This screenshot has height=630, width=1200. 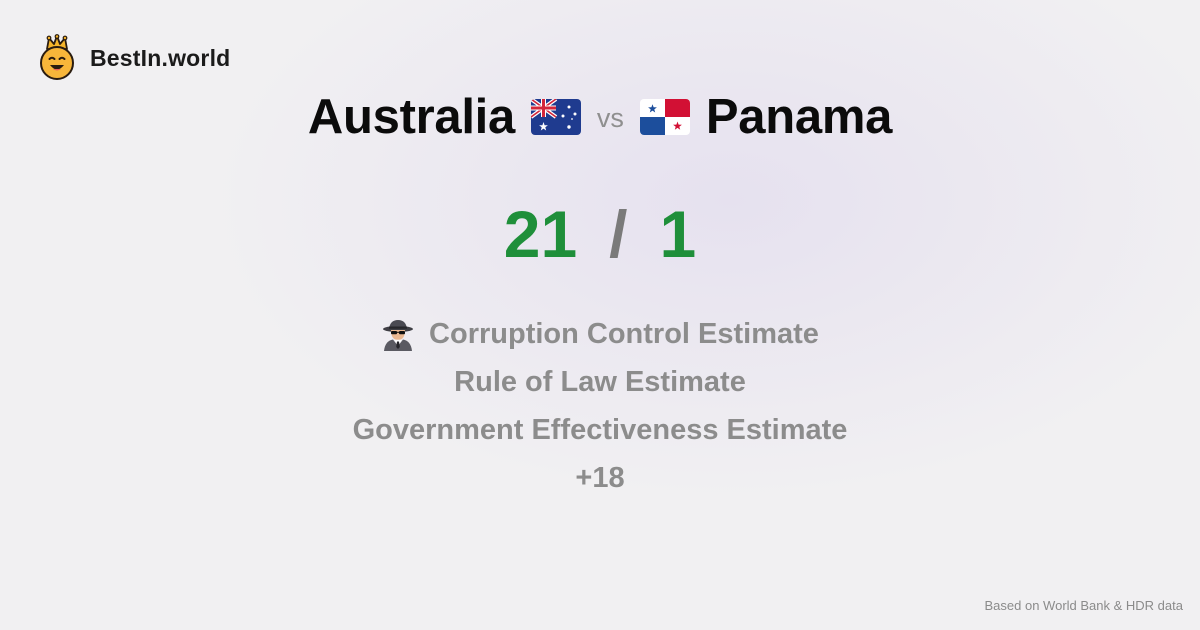 I want to click on metric-label: Government Effectiveness Estimate, so click(x=600, y=430).